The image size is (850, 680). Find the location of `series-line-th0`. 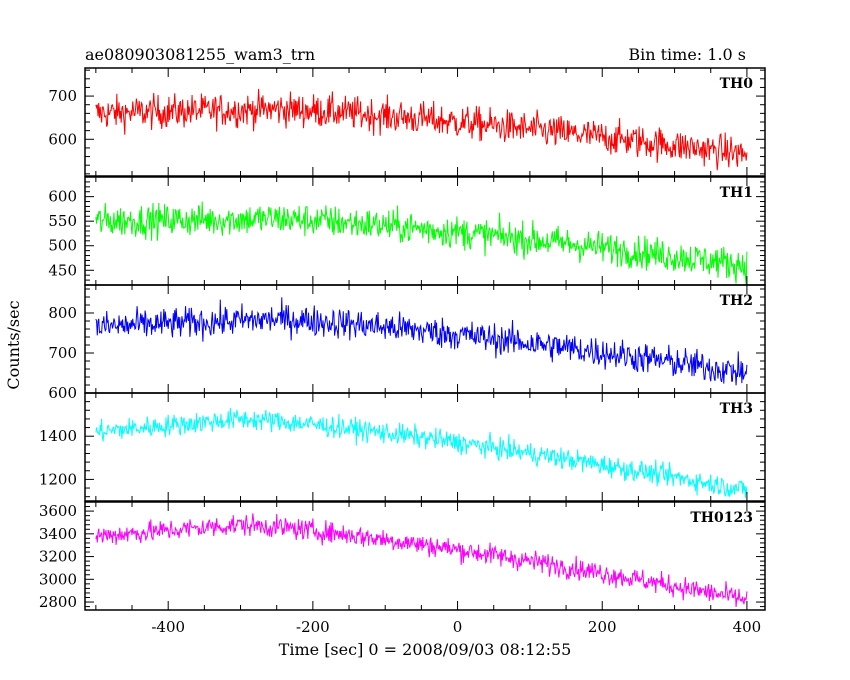

series-line-th0 is located at coordinates (421, 129).